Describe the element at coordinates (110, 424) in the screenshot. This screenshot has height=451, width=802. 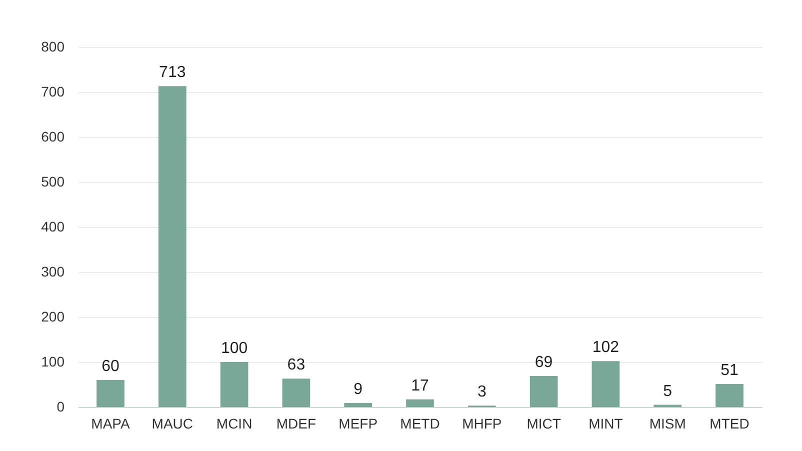
I see `x-tick-label: MAPA` at that location.